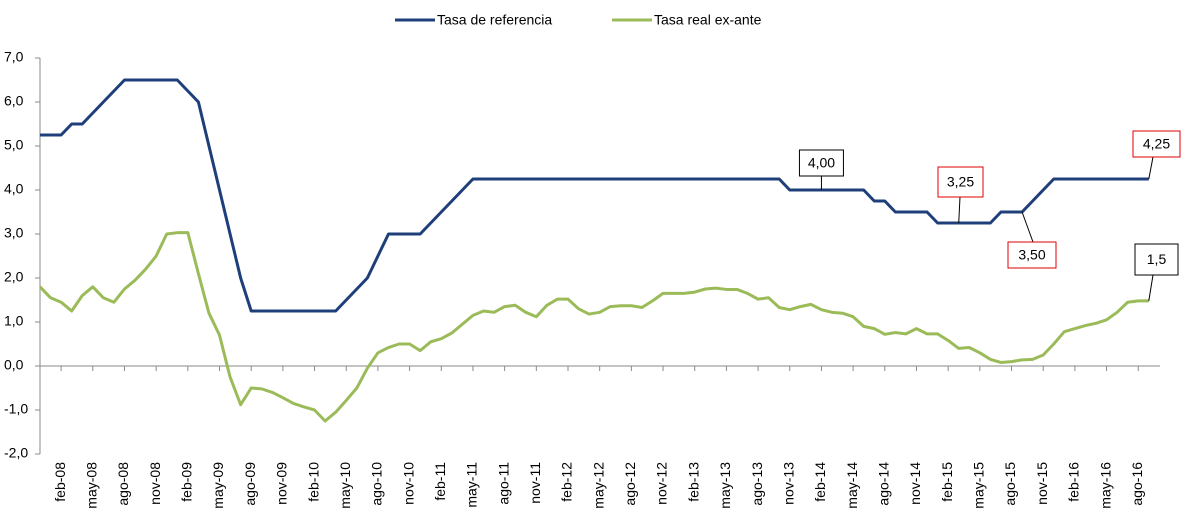 The image size is (1182, 527). I want to click on y-tick-label: 5,0, so click(14, 145).